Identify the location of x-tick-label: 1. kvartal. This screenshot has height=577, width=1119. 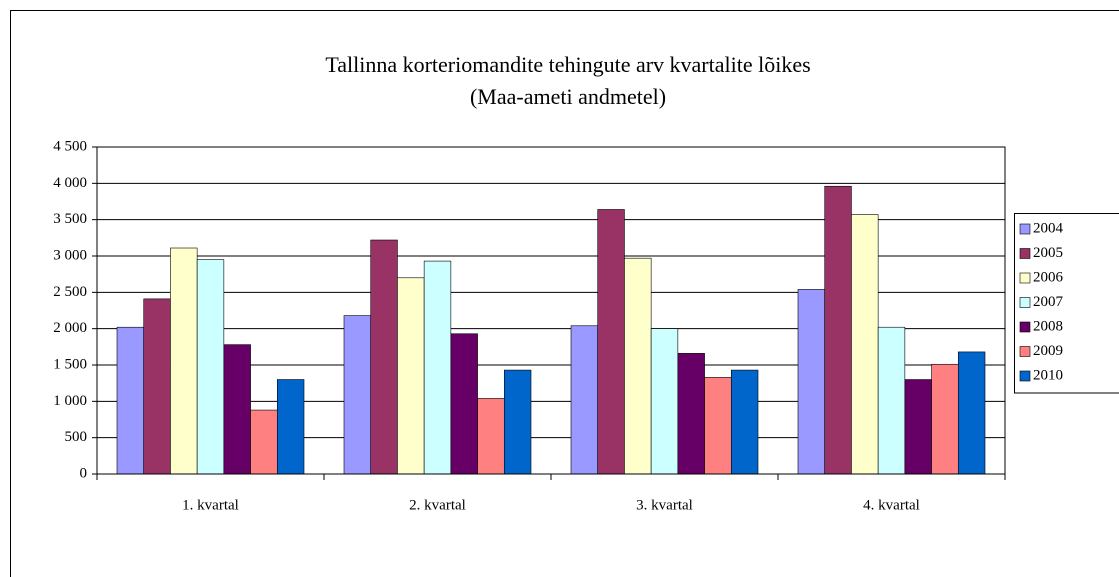
(210, 505).